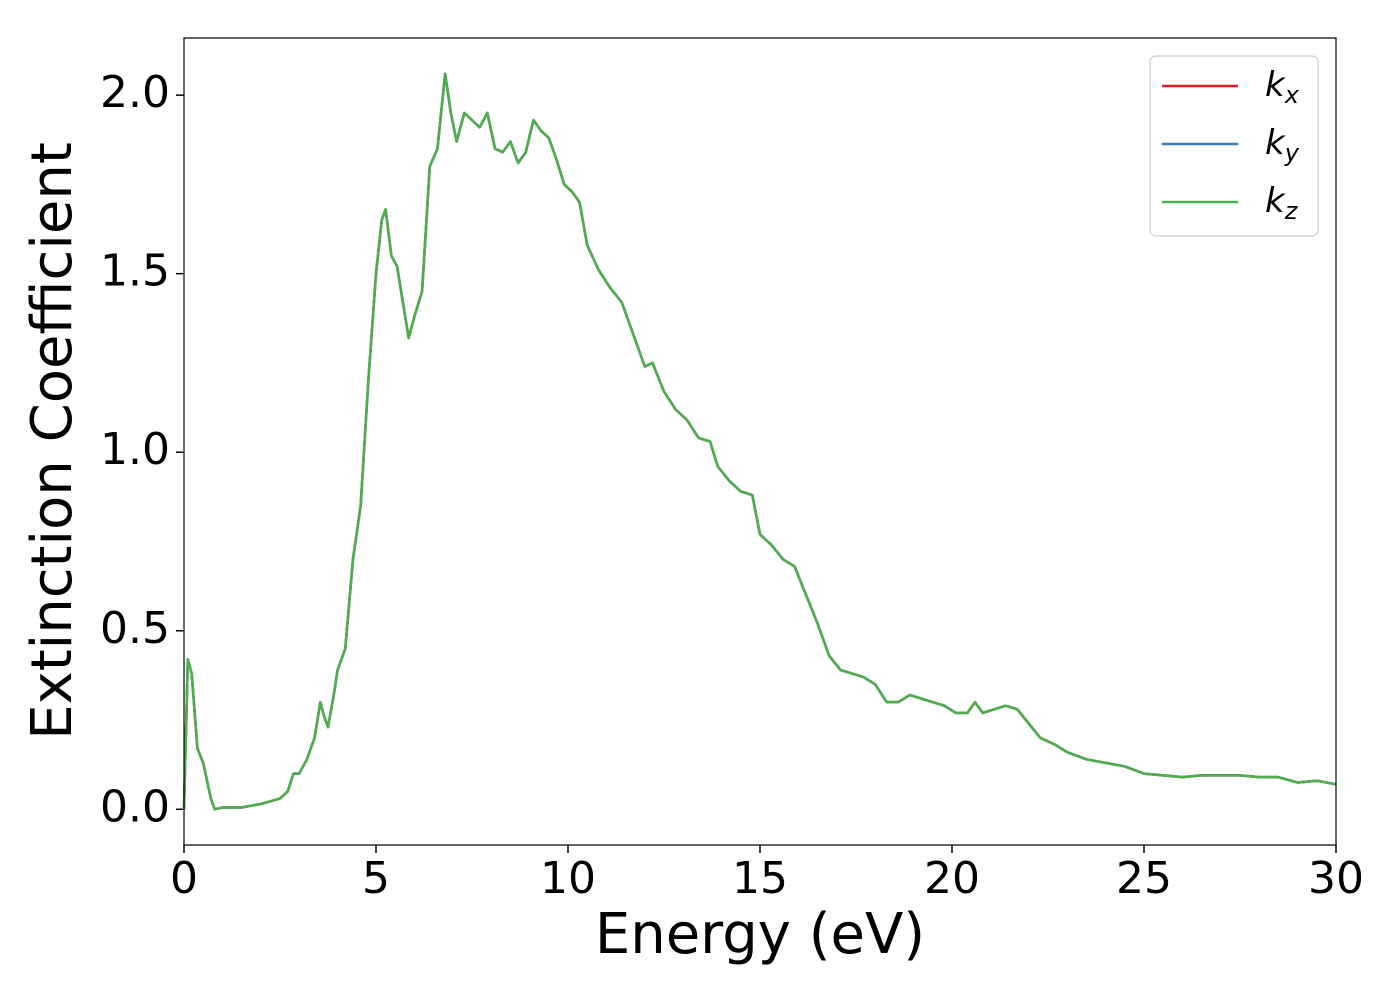  I want to click on x-tick-label: 25, so click(1144, 878).